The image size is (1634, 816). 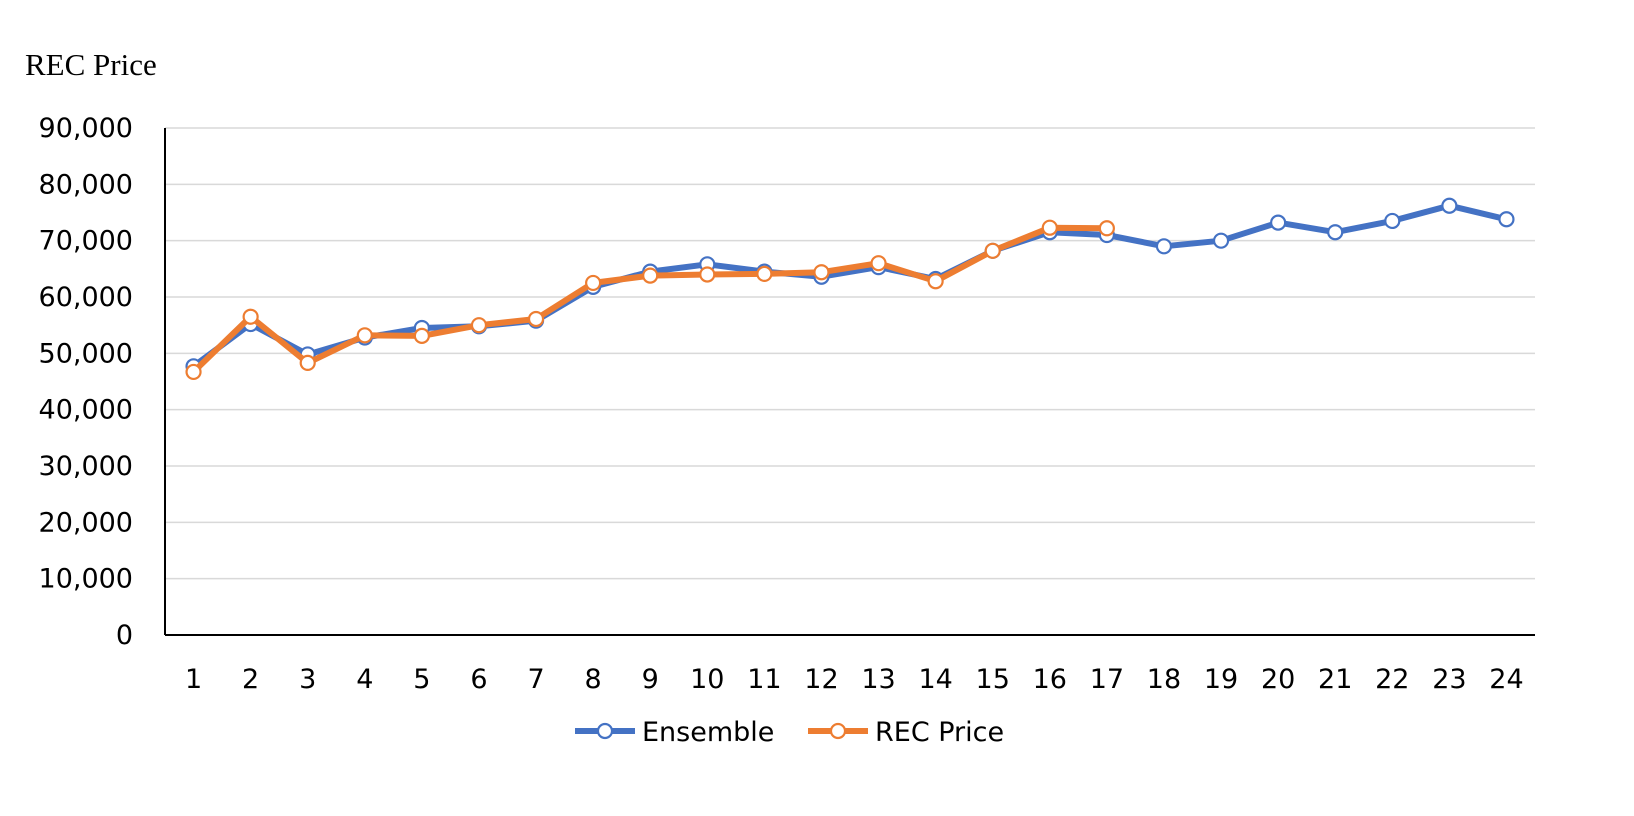 I want to click on x-tick-label: 13, so click(x=878, y=679).